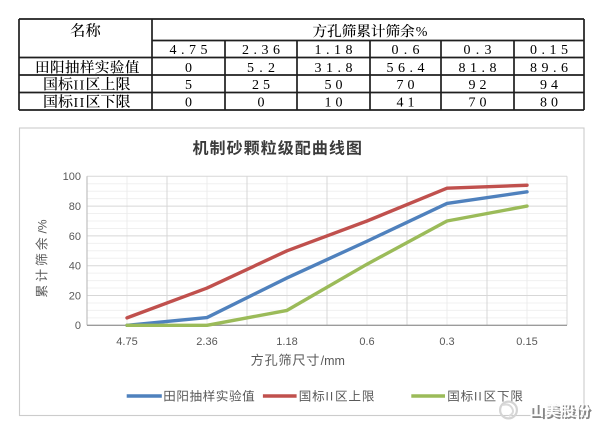  Describe the element at coordinates (261, 68) in the screenshot. I see `svg-text: 5.2` at that location.